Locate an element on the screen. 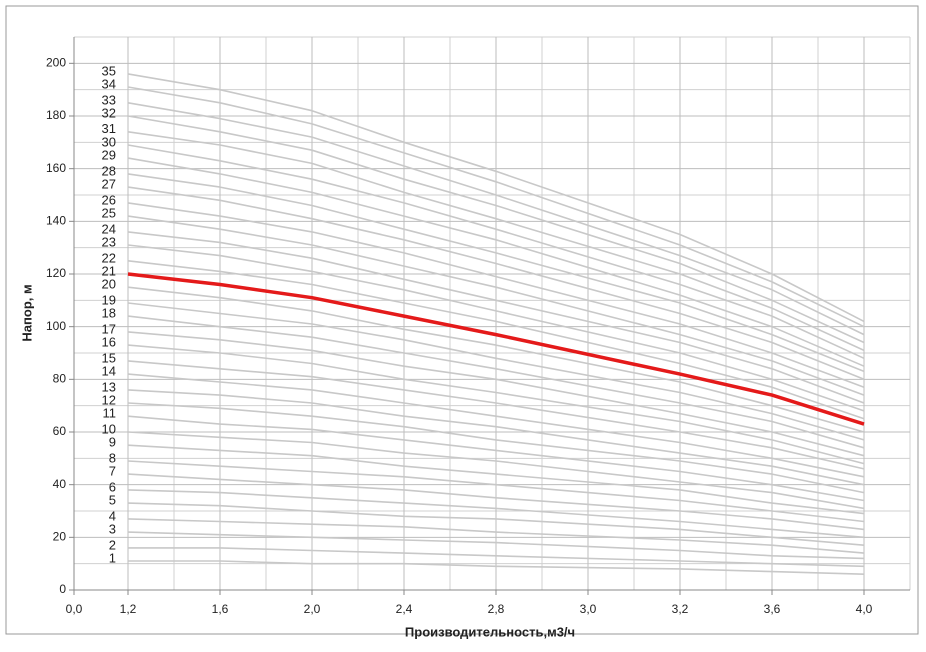 The width and height of the screenshot is (926, 652). series-label: 13 is located at coordinates (109, 386).